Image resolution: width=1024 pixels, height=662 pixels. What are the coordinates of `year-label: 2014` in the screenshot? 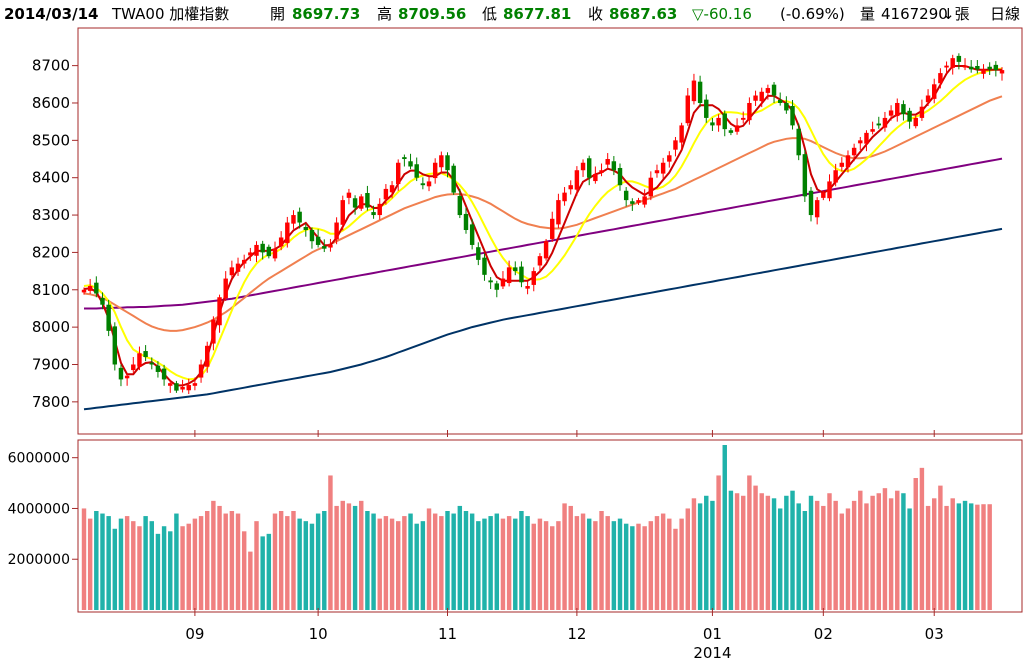 It's located at (712, 653).